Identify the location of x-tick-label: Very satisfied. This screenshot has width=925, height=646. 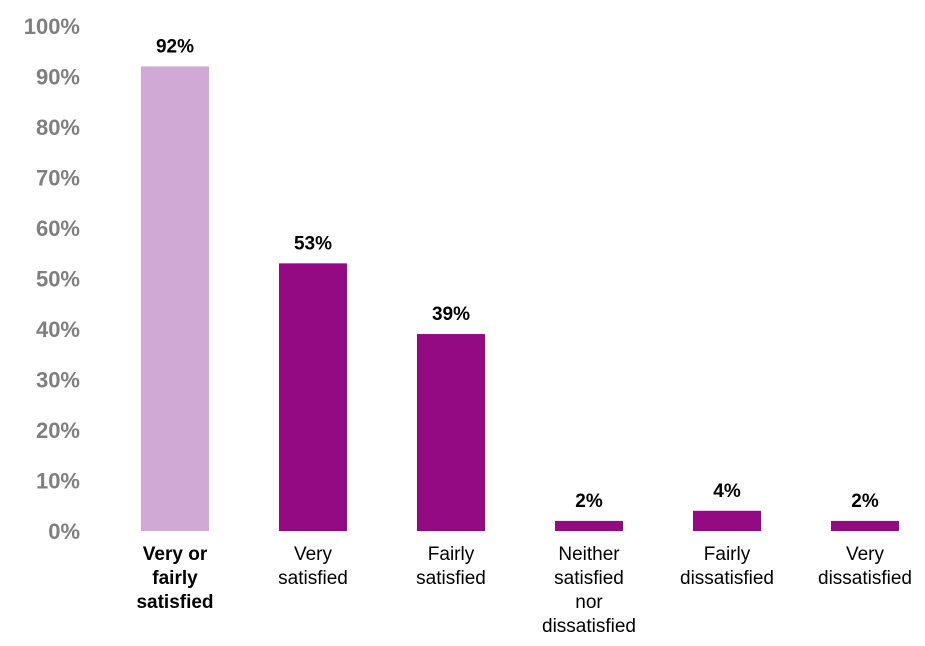
(313, 566).